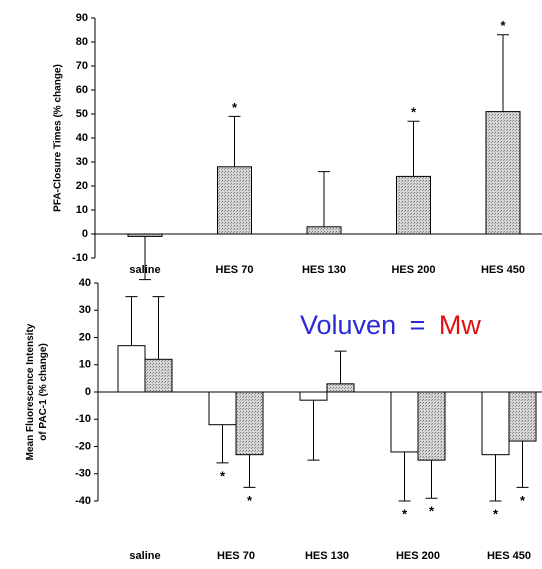  What do you see at coordinates (83, 501) in the screenshot?
I see `y-tick-label: -40` at bounding box center [83, 501].